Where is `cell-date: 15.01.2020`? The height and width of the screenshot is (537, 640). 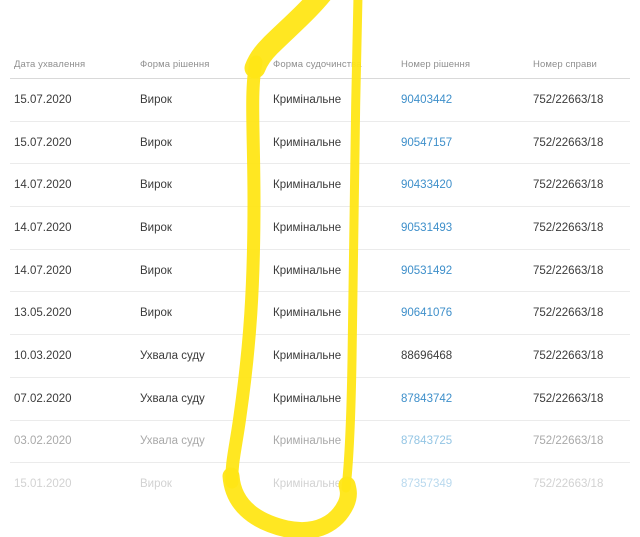 cell-date: 15.01.2020 is located at coordinates (43, 484).